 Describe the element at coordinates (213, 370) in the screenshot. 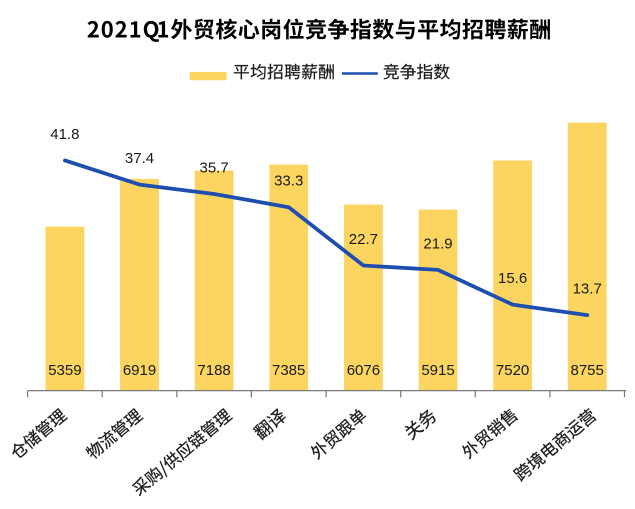

I see `svg-text: 7188` at that location.